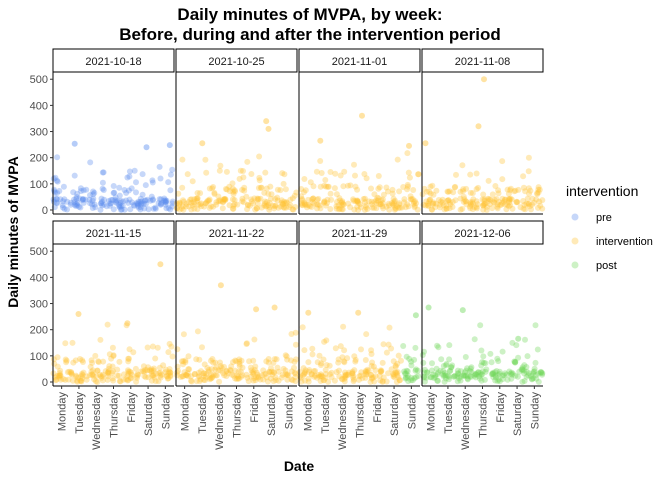 The width and height of the screenshot is (672, 480). Describe the element at coordinates (309, 14) in the screenshot. I see `chart-title: Daily minutes of MVPA, by week:` at that location.